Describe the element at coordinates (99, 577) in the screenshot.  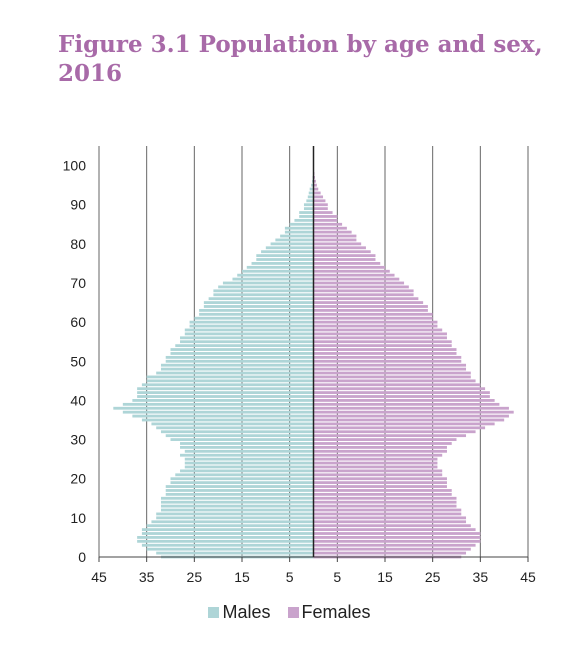
I see `x-tick-label: 45` at that location.